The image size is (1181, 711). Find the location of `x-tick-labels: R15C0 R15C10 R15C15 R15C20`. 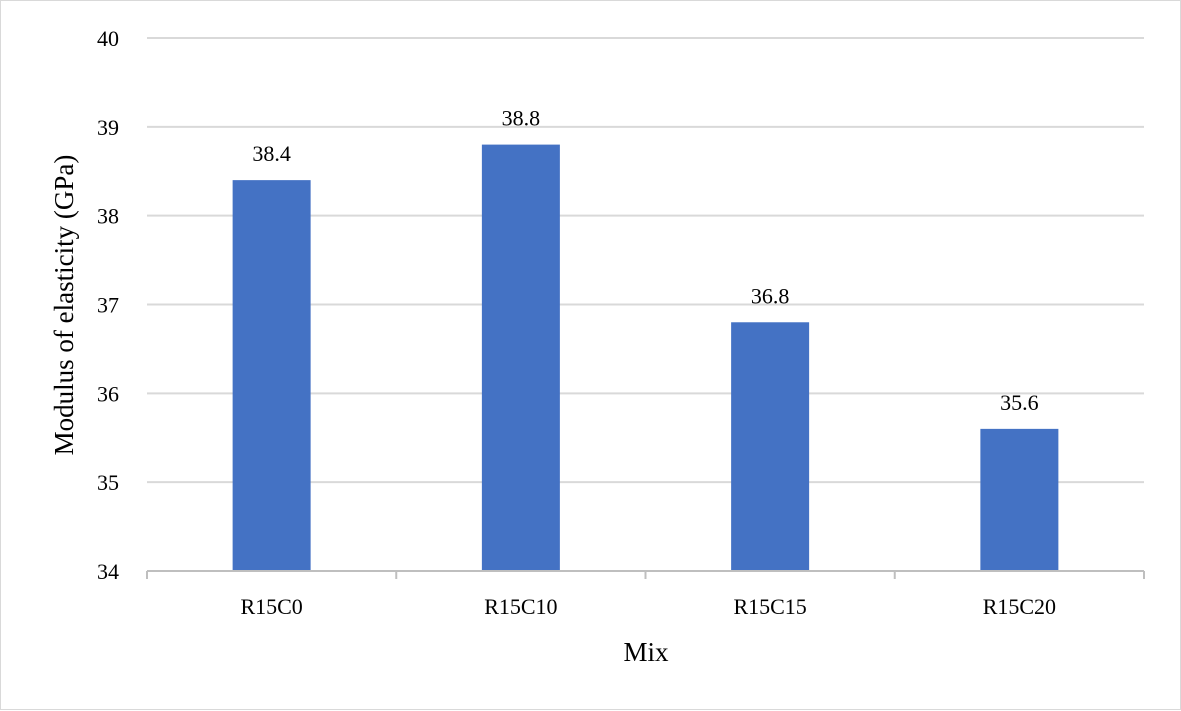

x-tick-labels: R15C0 R15C10 R15C15 R15C20 is located at coordinates (648, 606).